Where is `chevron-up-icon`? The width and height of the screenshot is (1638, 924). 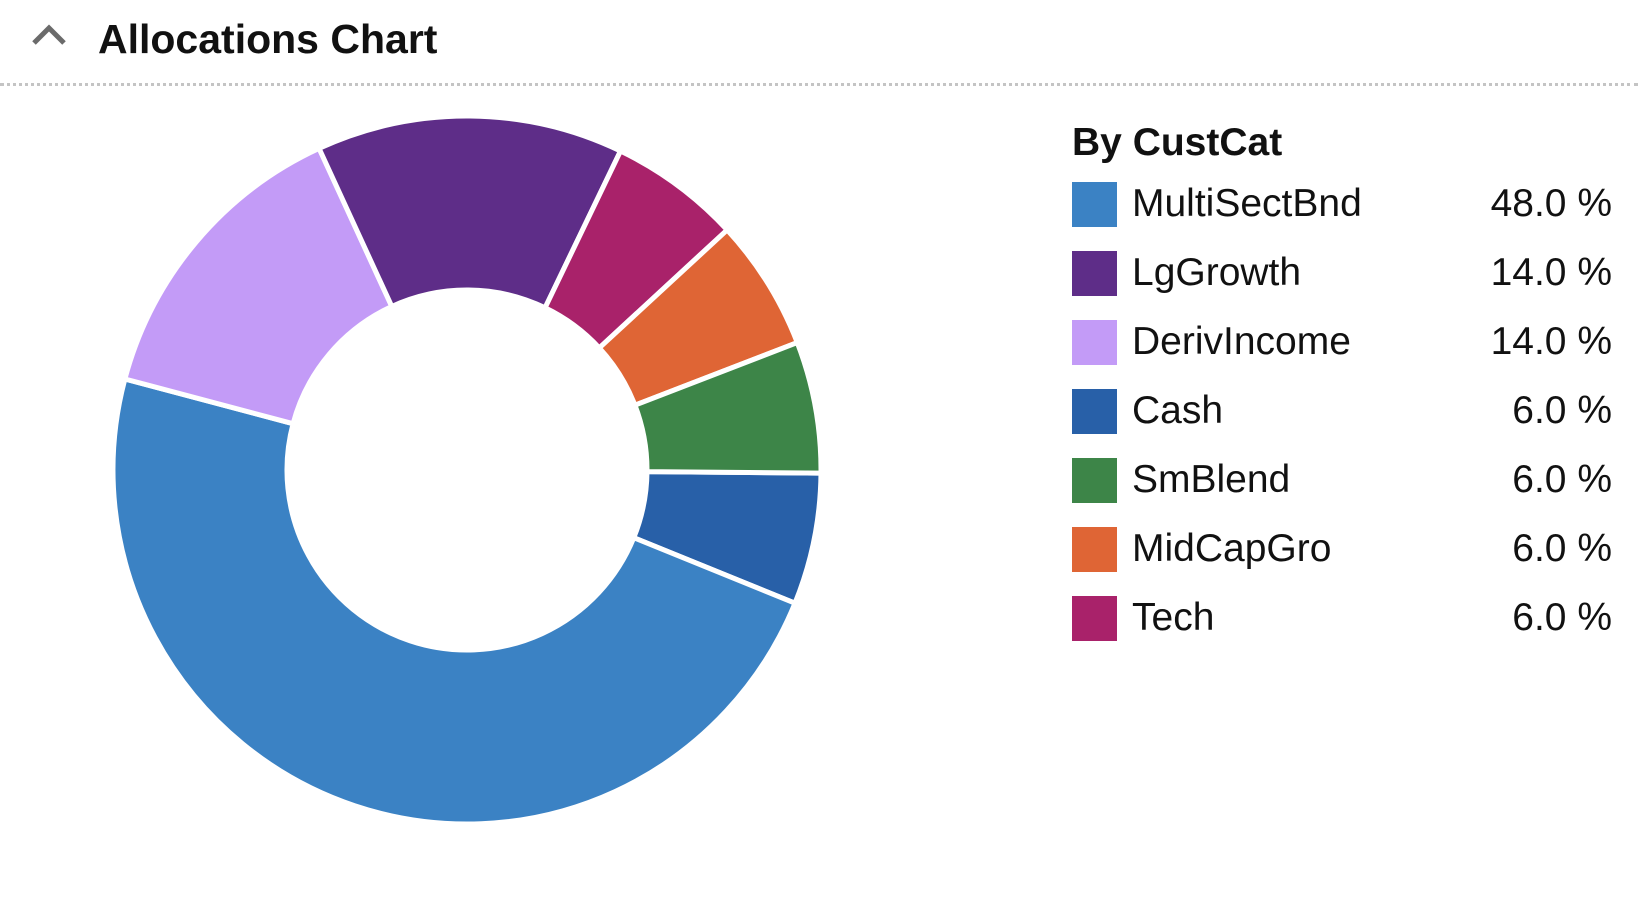
chevron-up-icon is located at coordinates (49, 33).